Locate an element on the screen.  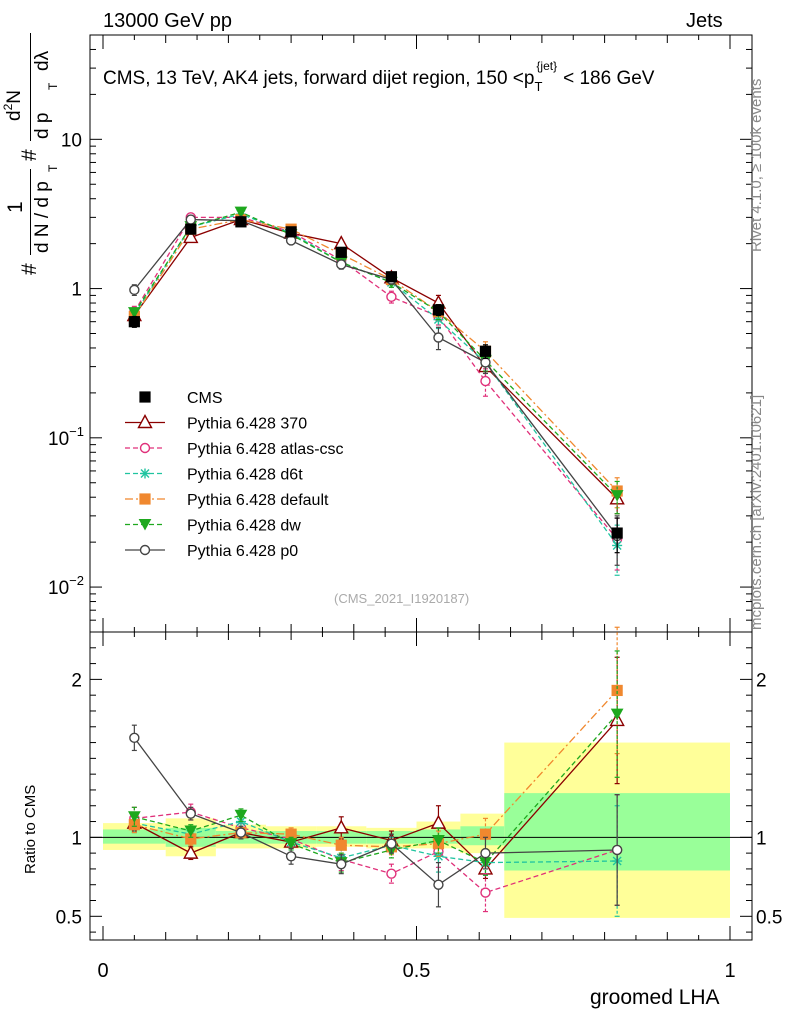
main-y-tick-label: 1 is located at coordinates (76, 290).